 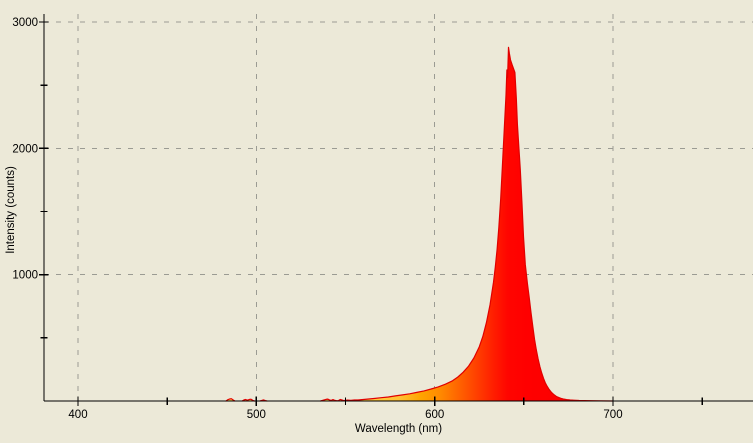 I want to click on x-tick-label: 600, so click(x=434, y=415).